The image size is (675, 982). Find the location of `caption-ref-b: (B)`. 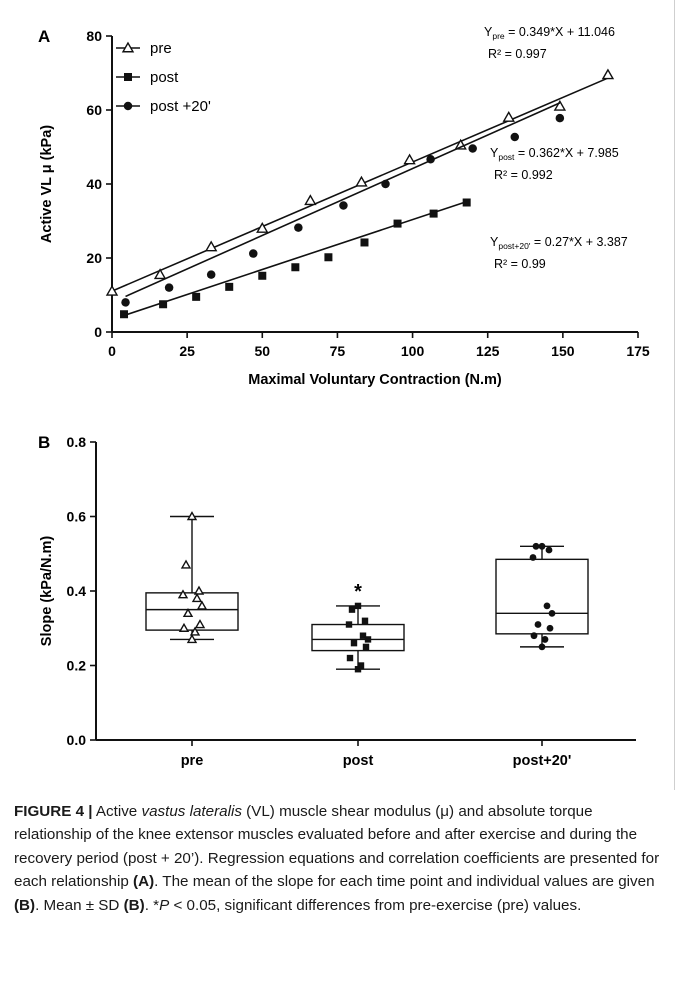

caption-ref-b: (B) is located at coordinates (25, 905).